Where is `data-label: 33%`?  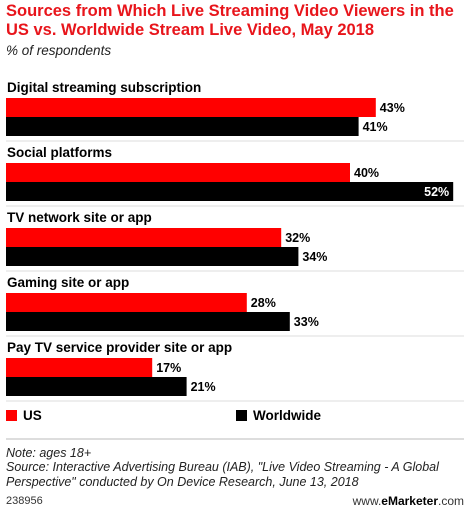 data-label: 33% is located at coordinates (306, 322).